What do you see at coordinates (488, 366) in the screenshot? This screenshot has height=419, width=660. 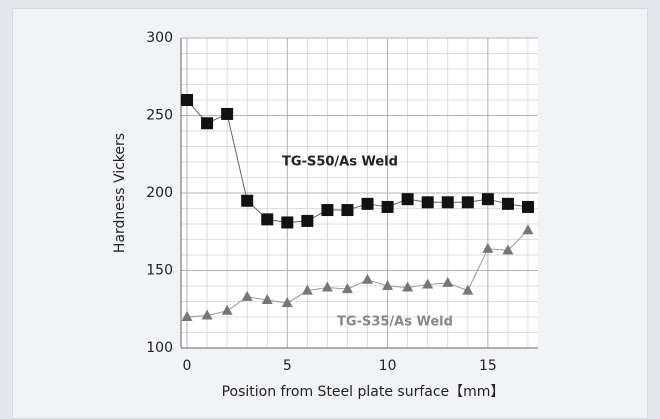 I see `x-tick-label: 15` at bounding box center [488, 366].